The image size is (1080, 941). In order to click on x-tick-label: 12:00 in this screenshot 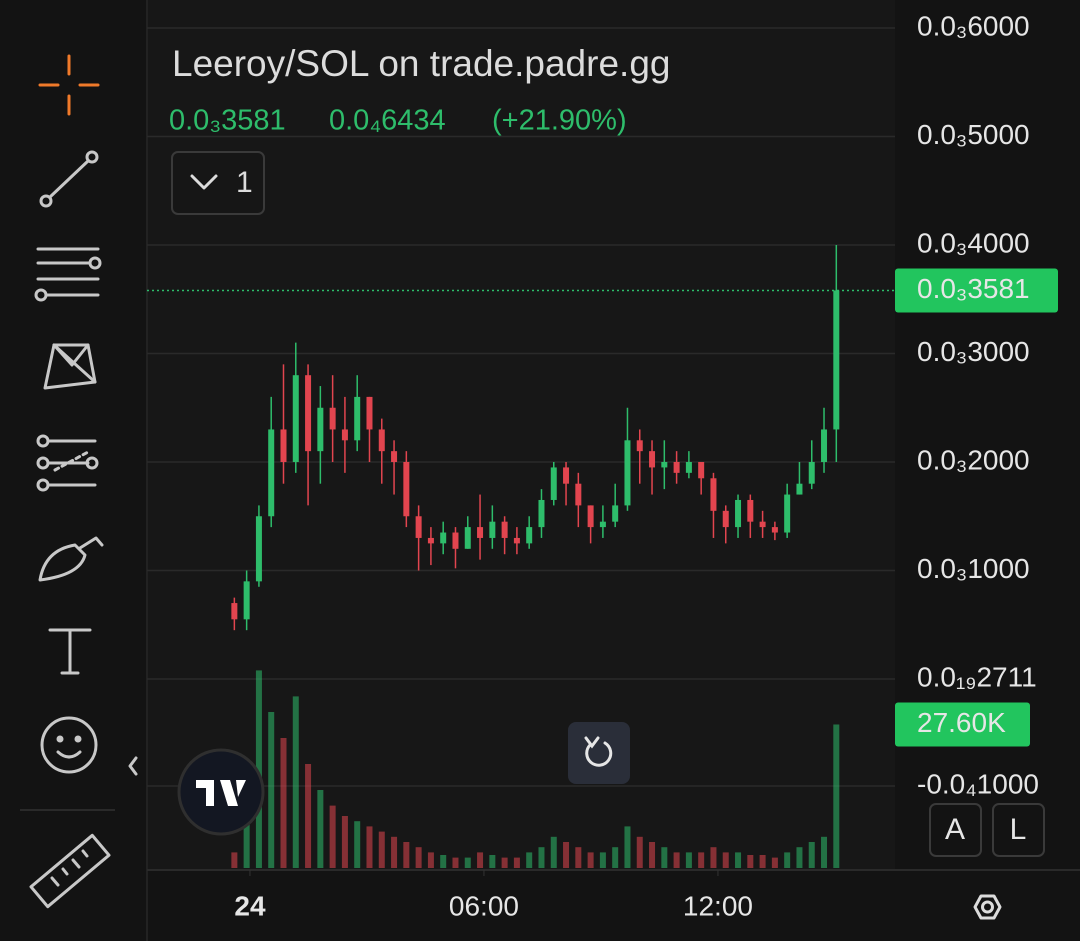, I will do `click(718, 905)`.